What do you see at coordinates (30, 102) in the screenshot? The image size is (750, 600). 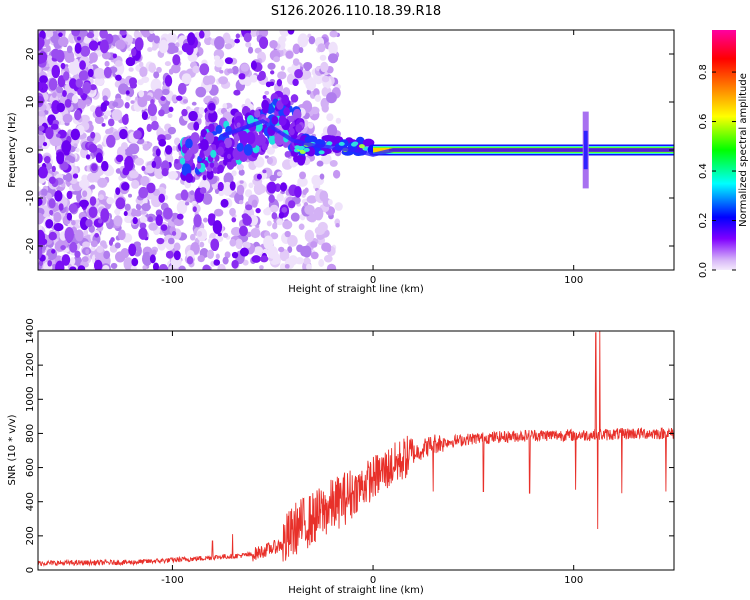 I see `y-tick-label: 10` at bounding box center [30, 102].